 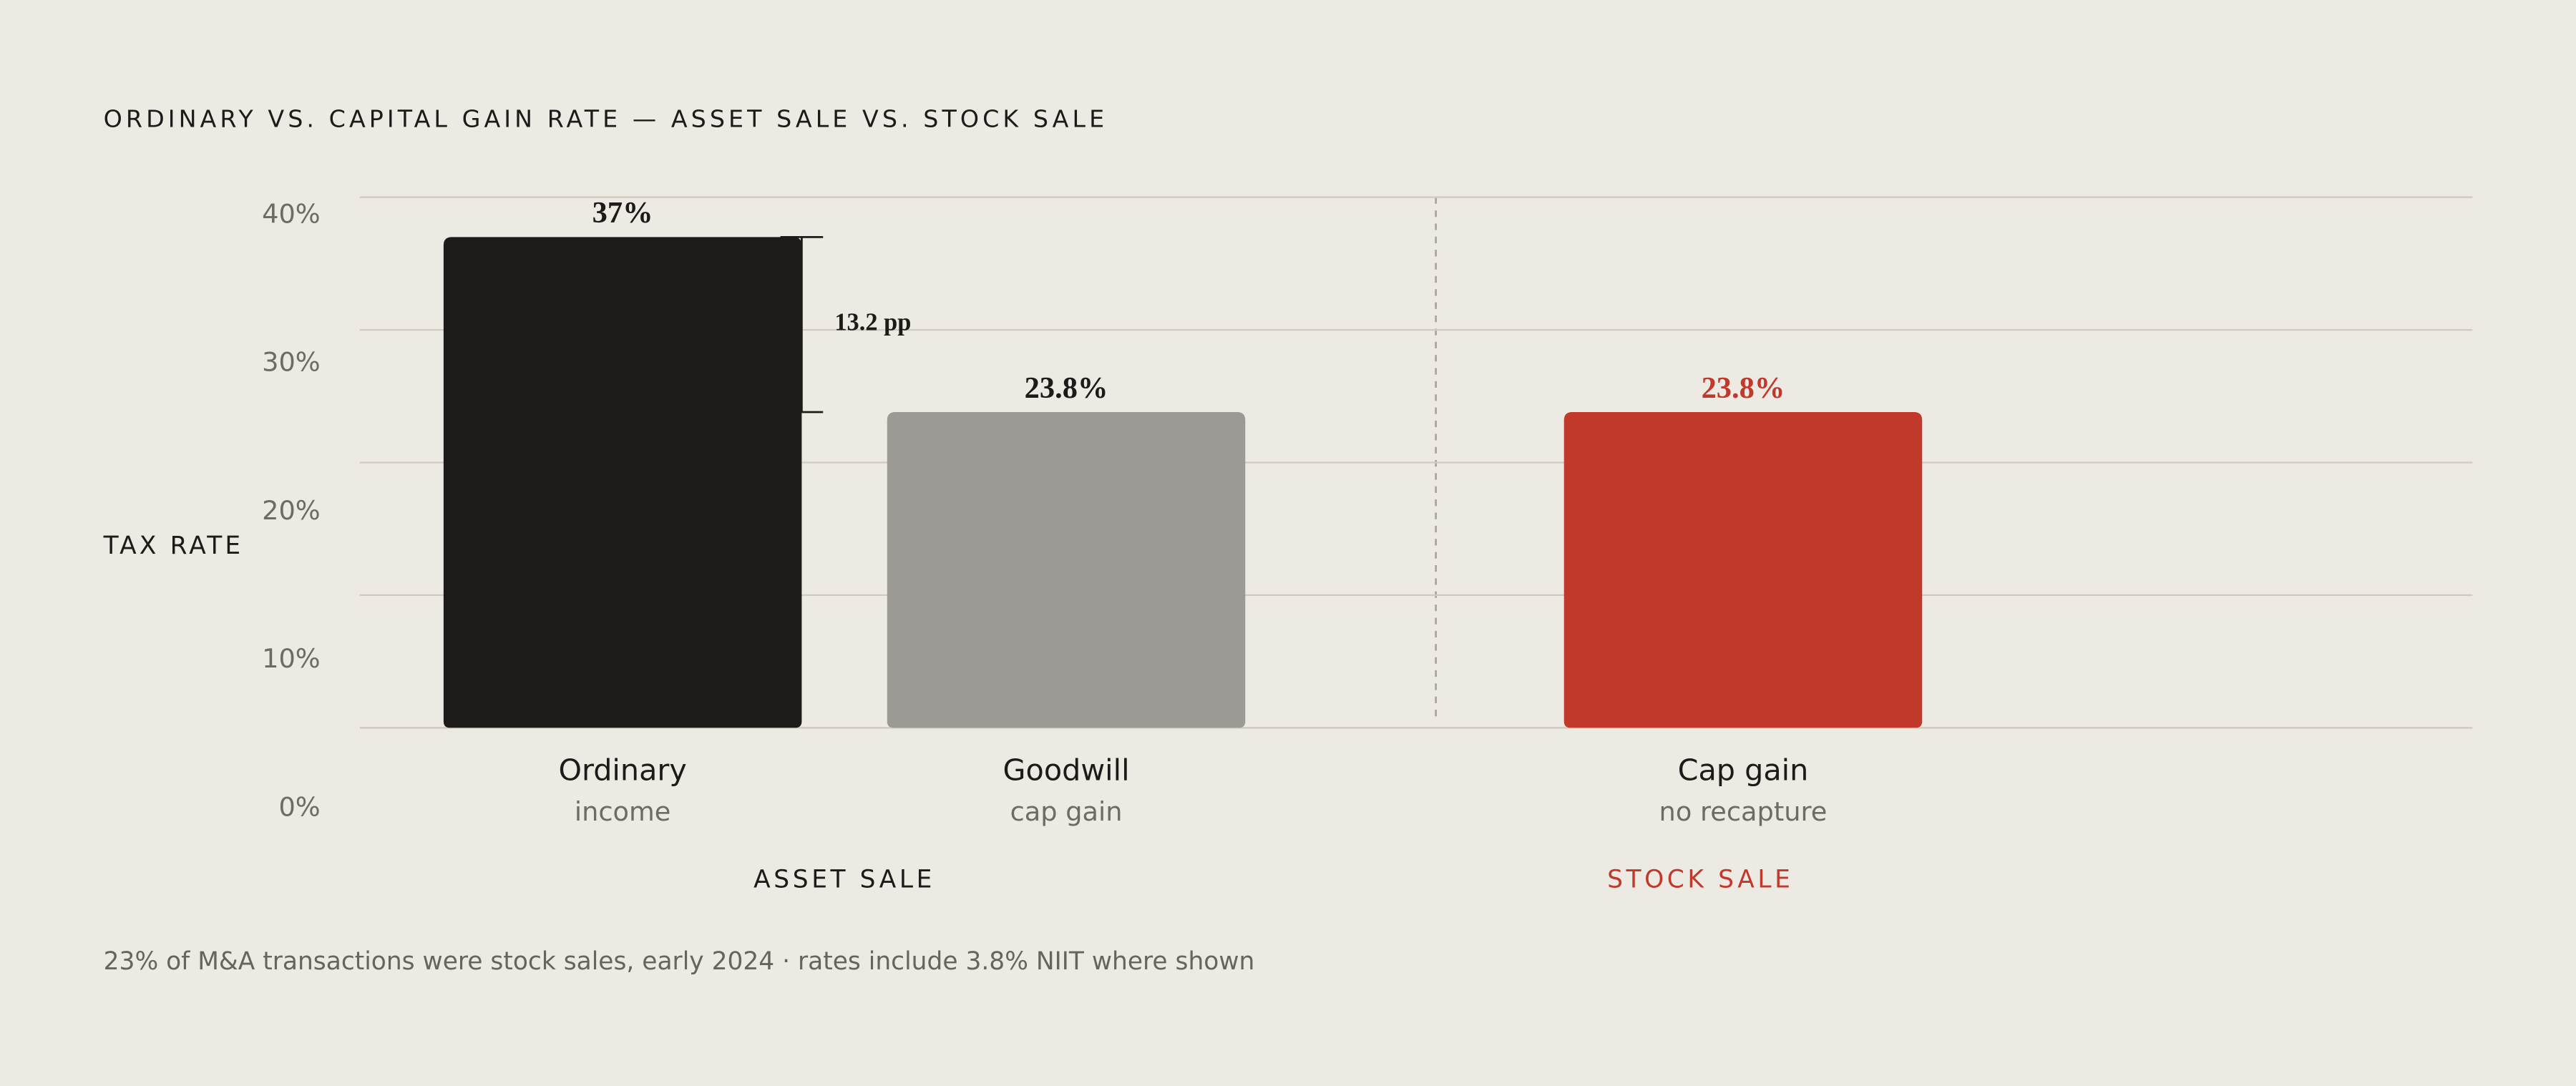 What do you see at coordinates (1743, 811) in the screenshot?
I see `x-tick-sublabel: no recapture` at bounding box center [1743, 811].